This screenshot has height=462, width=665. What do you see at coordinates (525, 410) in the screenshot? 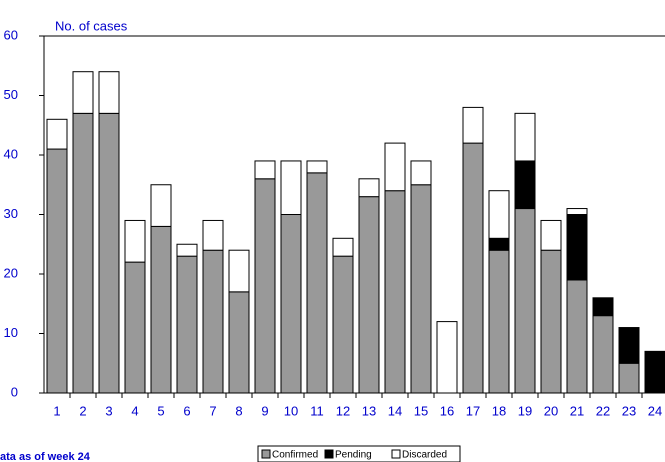
I see `x-tick-label: 19` at bounding box center [525, 410].